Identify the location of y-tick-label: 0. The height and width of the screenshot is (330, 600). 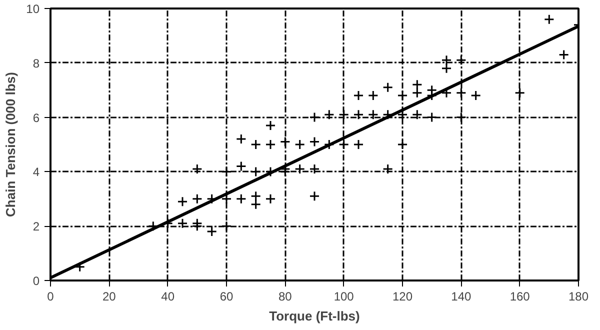
(36, 281).